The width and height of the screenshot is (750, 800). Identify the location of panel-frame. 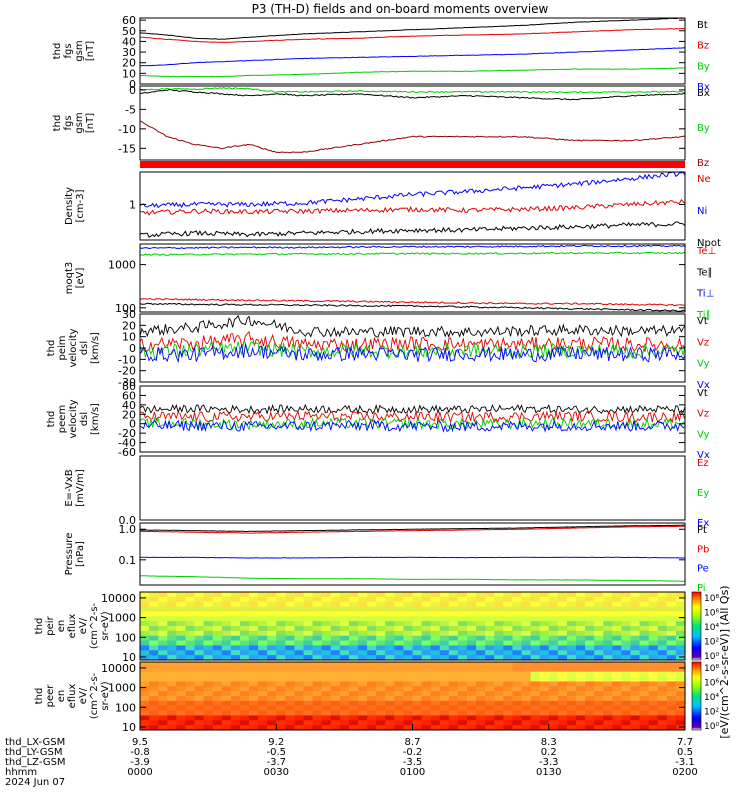
(412, 554).